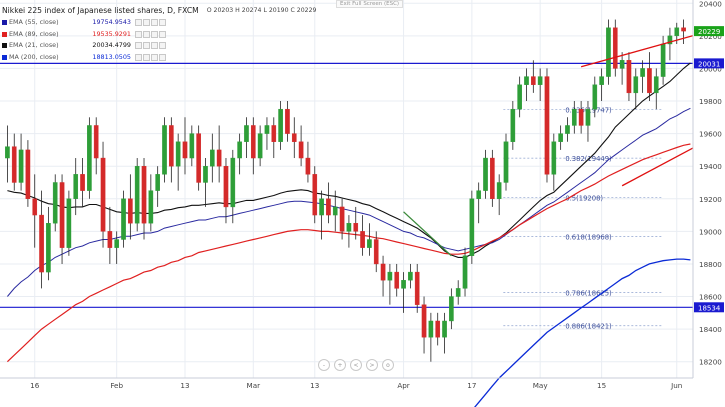 This screenshot has width=725, height=407. I want to click on time-tick-label: Apr, so click(403, 385).